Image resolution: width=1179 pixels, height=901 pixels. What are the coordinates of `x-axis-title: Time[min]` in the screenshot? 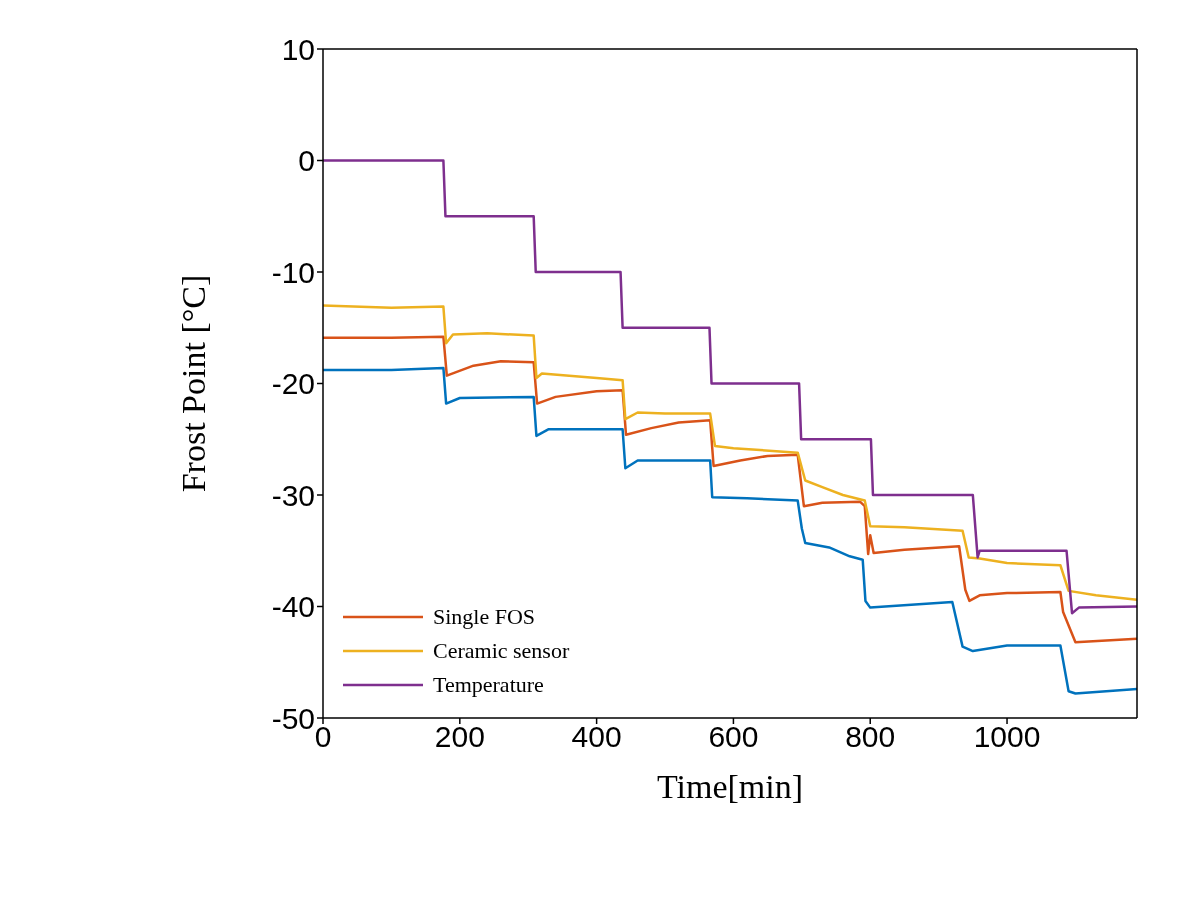 It's located at (730, 786).